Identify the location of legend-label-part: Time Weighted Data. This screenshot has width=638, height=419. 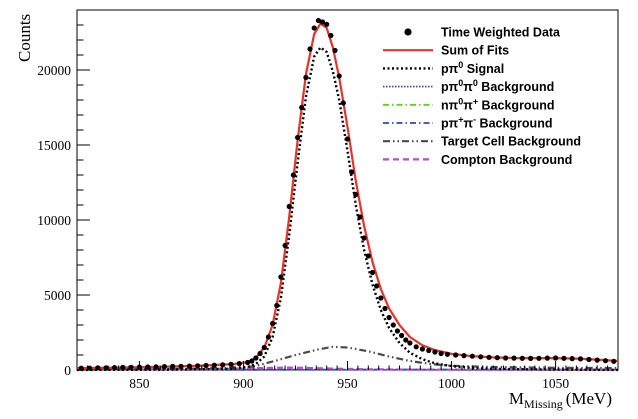
(501, 33).